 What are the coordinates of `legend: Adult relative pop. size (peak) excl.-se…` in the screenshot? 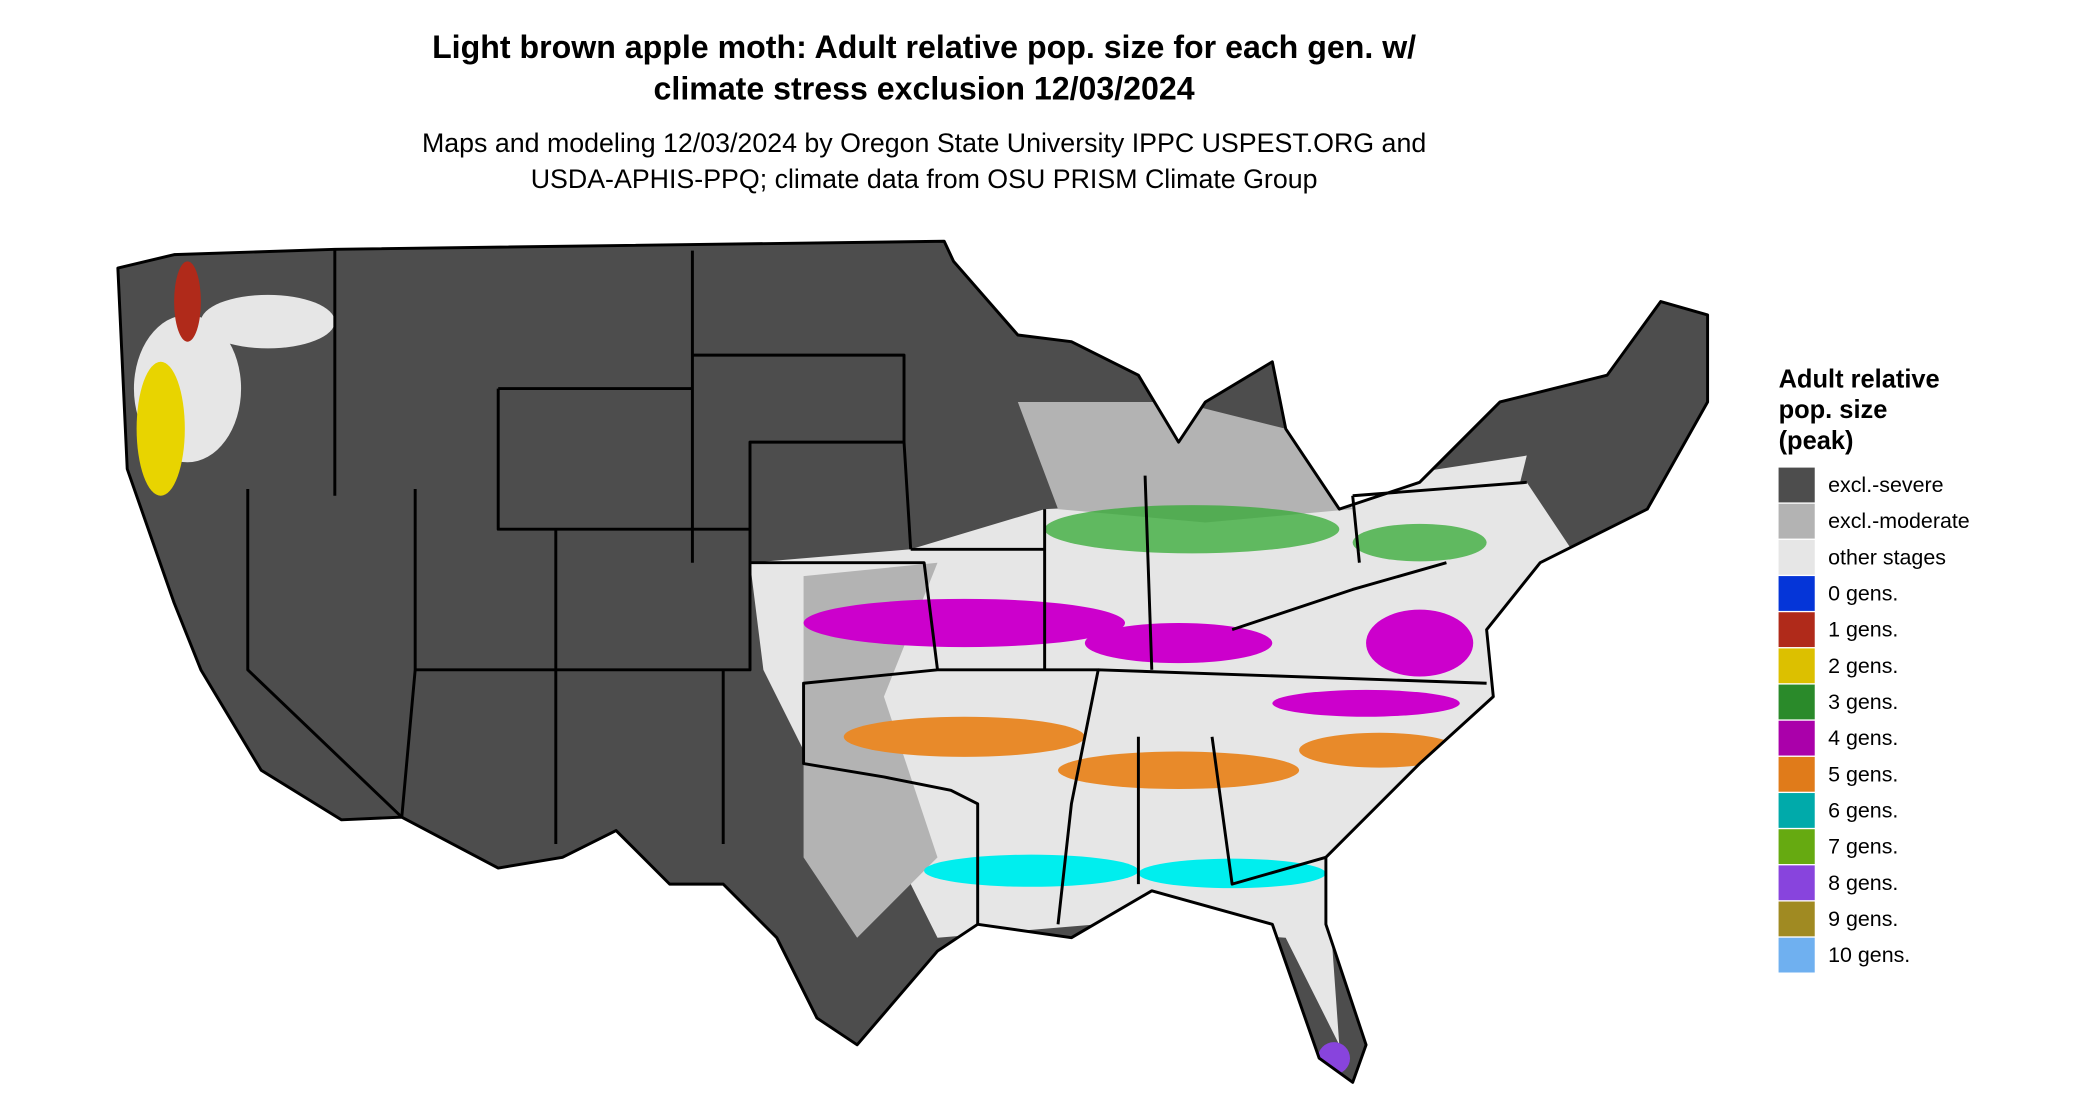 It's located at (1874, 669).